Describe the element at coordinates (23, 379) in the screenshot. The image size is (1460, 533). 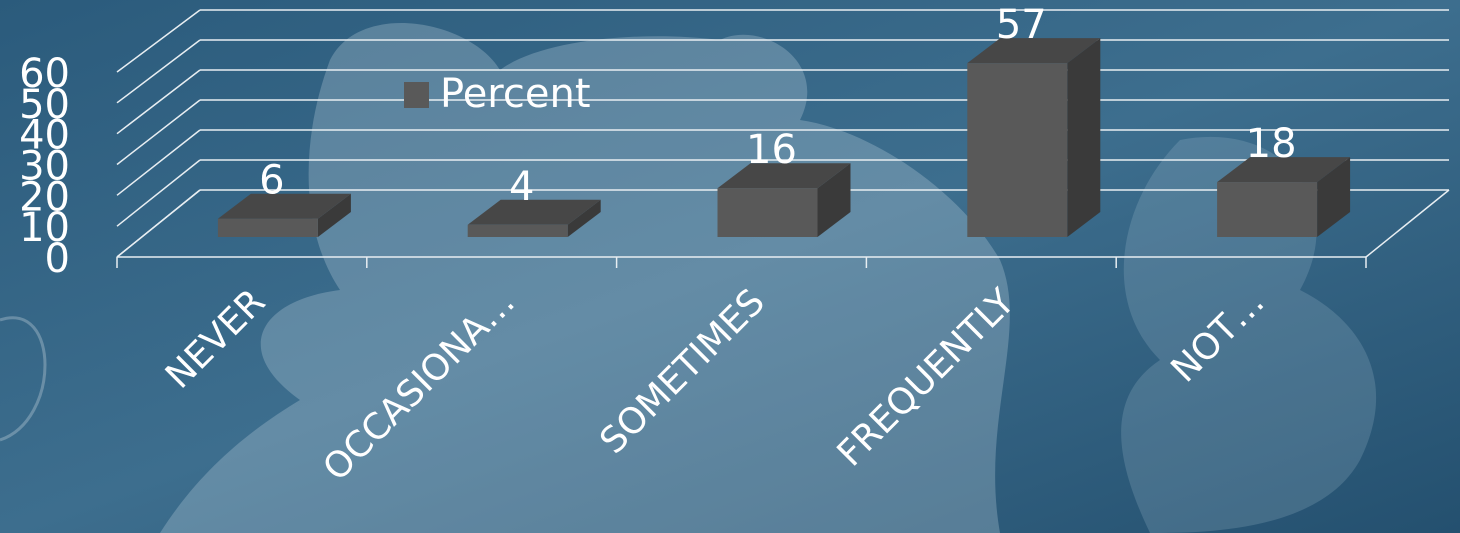
I see `puzzle-edge` at that location.